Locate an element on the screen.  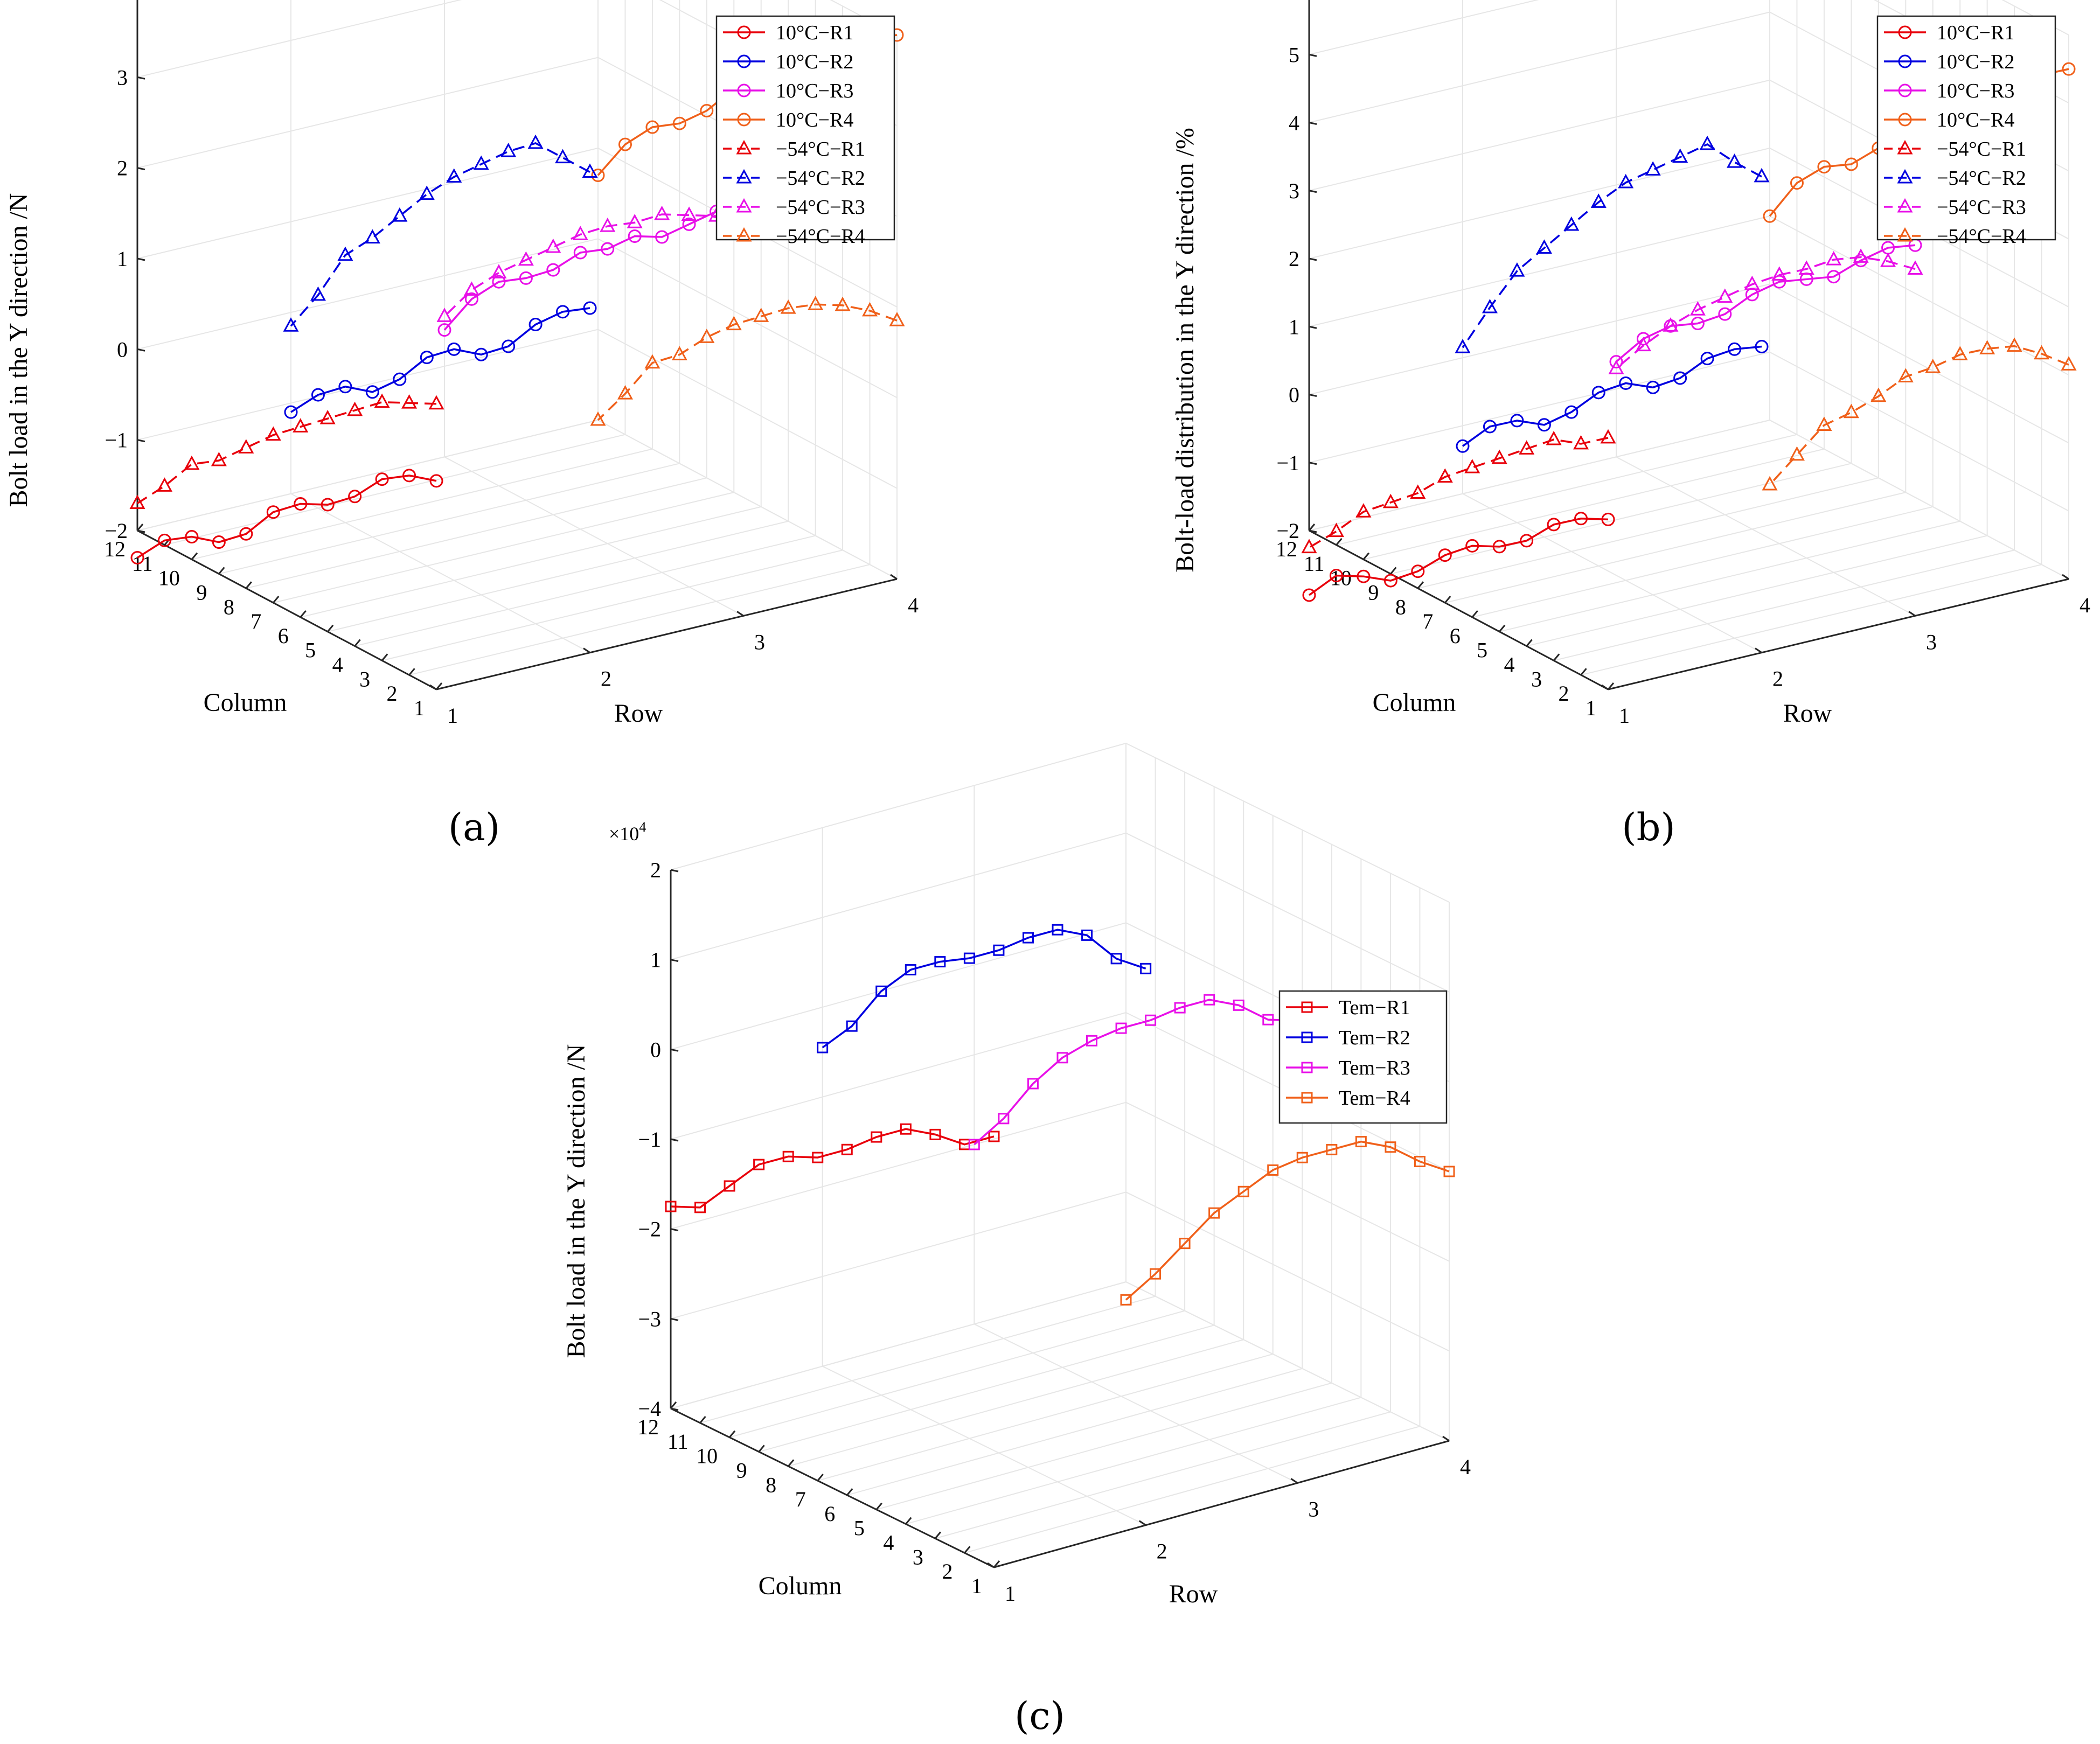
series-Tem−R2 is located at coordinates (984, 989).